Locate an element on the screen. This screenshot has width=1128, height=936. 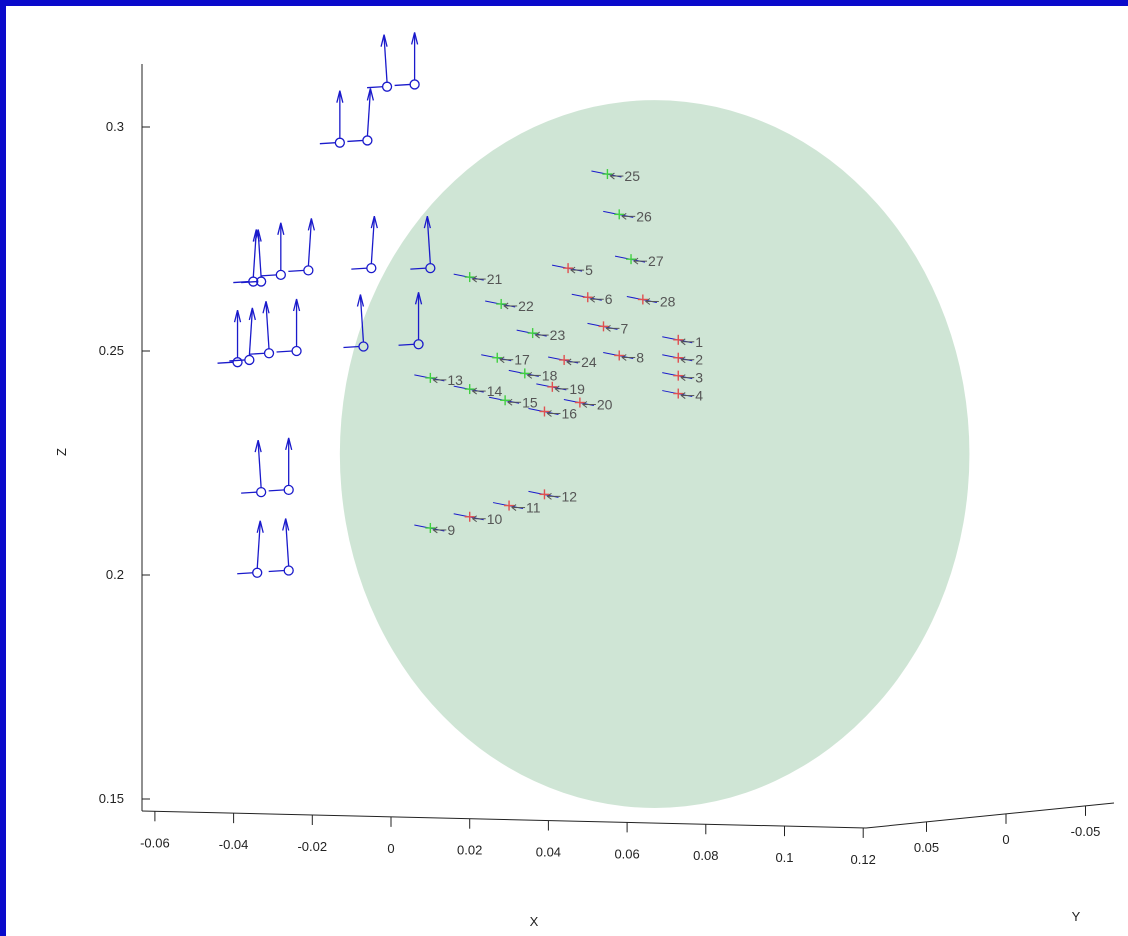
point-12: 12 is located at coordinates (552, 496).